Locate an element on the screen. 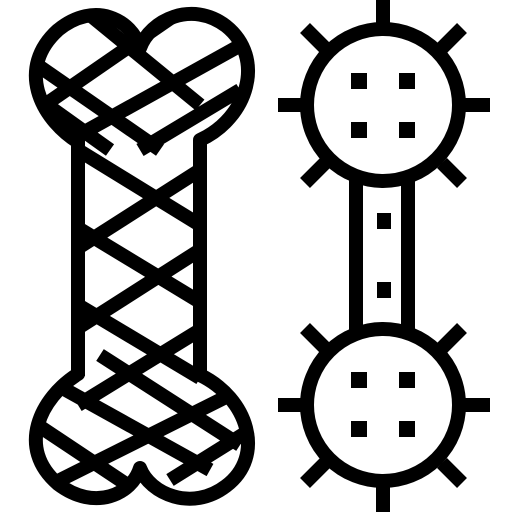 This screenshot has width=512, height=512. top-ball-holes is located at coordinates (383, 105).